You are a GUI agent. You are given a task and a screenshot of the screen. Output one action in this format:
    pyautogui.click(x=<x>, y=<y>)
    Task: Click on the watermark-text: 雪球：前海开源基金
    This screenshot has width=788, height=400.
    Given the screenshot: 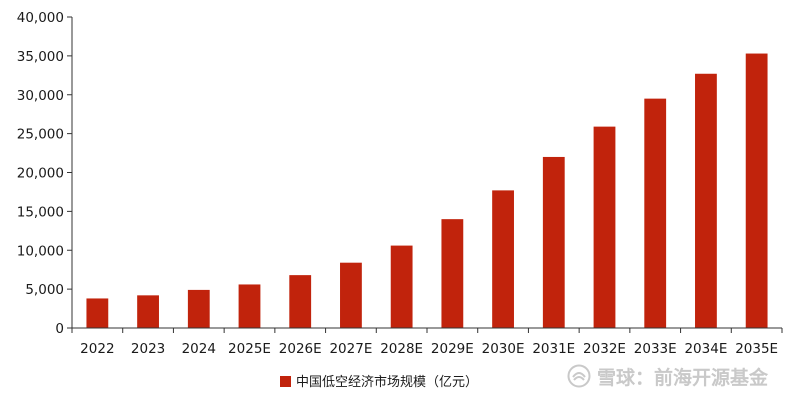 What is the action you would take?
    pyautogui.click(x=682, y=377)
    